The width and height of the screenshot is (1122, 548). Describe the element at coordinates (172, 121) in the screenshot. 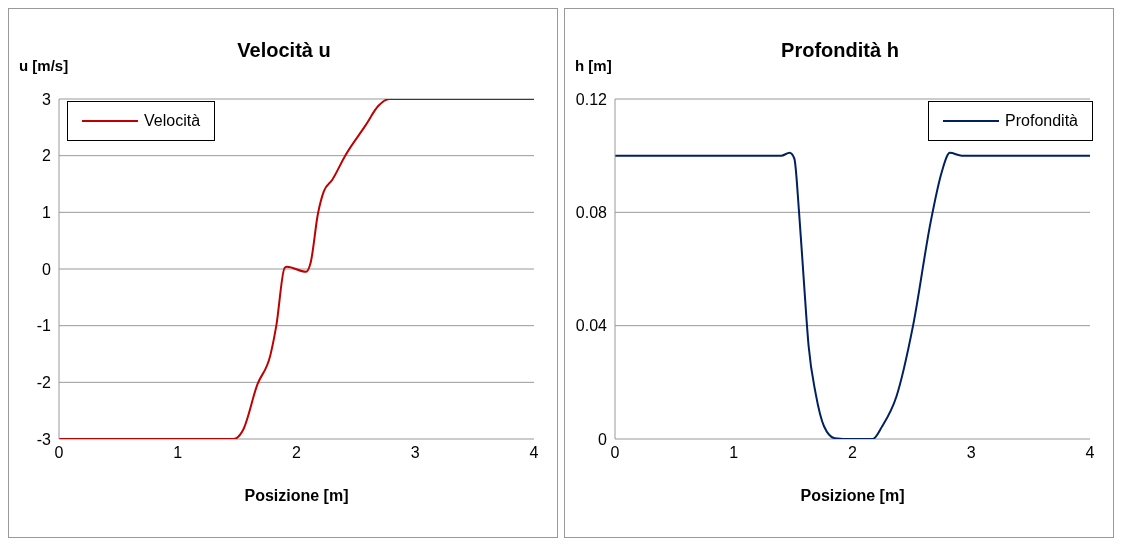

I see `legend-label: Velocità` at that location.